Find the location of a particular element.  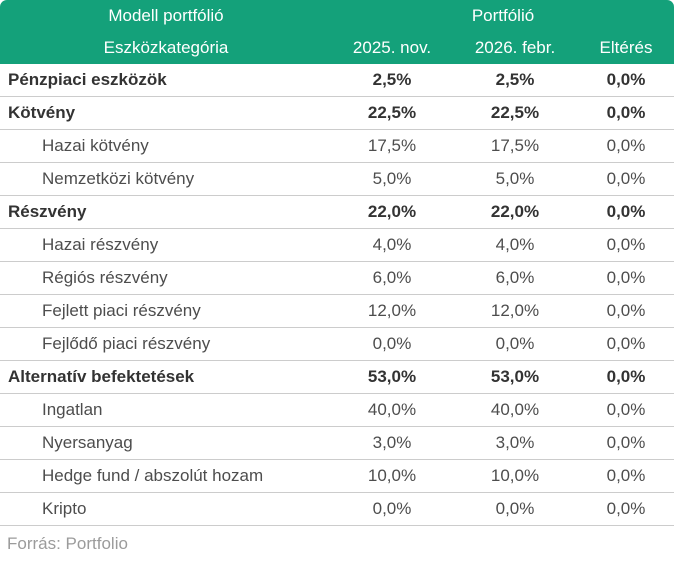

row-value-nov: 6,0% is located at coordinates (392, 277).